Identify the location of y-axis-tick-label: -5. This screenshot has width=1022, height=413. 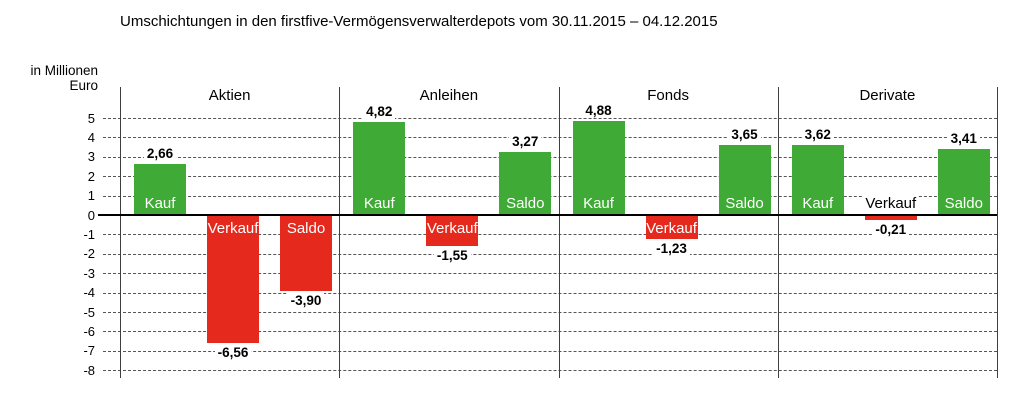
(89, 312).